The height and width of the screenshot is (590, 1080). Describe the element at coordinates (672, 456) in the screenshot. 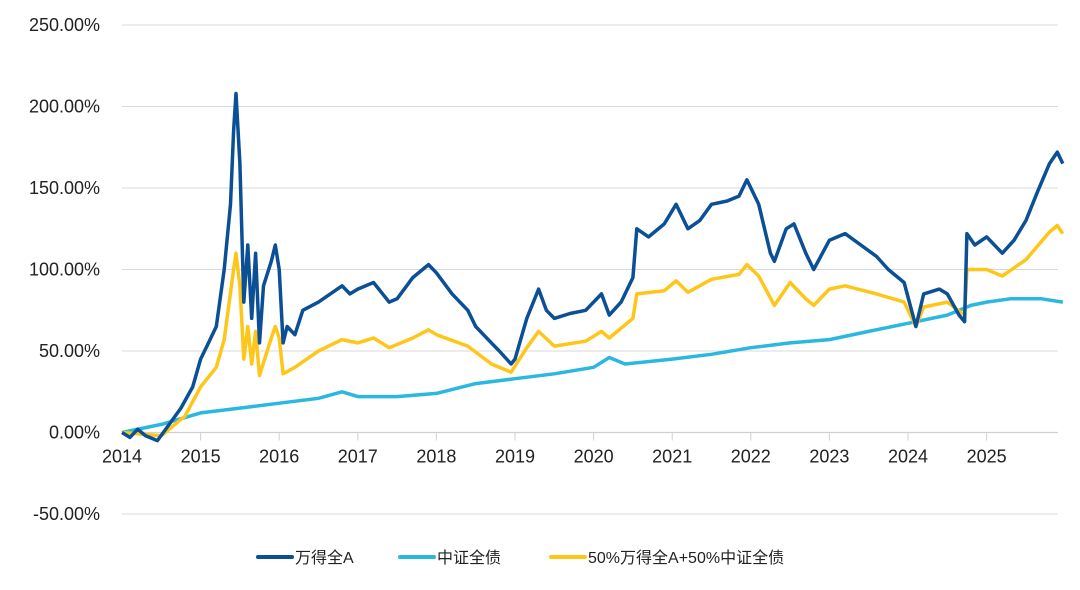

I see `x-tick-label: 2021` at that location.